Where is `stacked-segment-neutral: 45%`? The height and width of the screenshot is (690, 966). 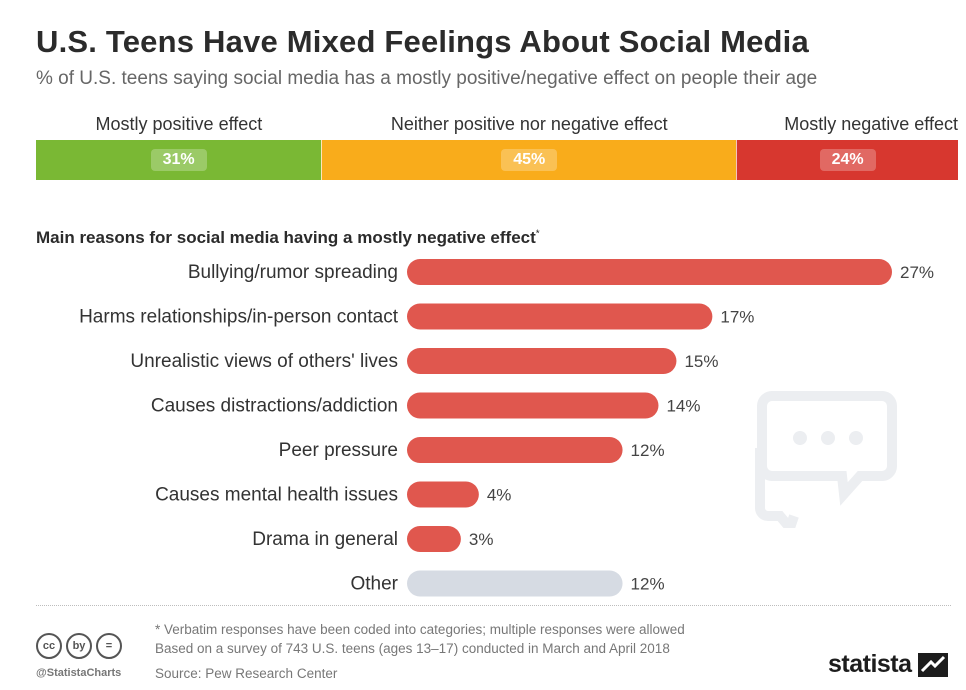
stacked-segment-neutral: 45% is located at coordinates (529, 160).